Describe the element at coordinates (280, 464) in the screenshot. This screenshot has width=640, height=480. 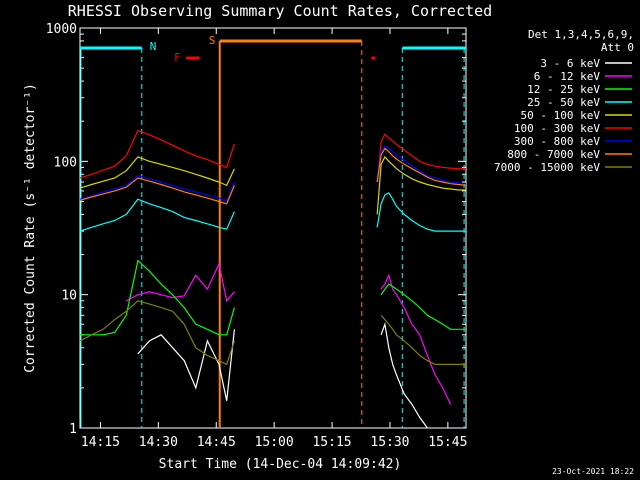
I see `x-axis-label: Start Time (14-Dec-04 14:09:42)` at that location.